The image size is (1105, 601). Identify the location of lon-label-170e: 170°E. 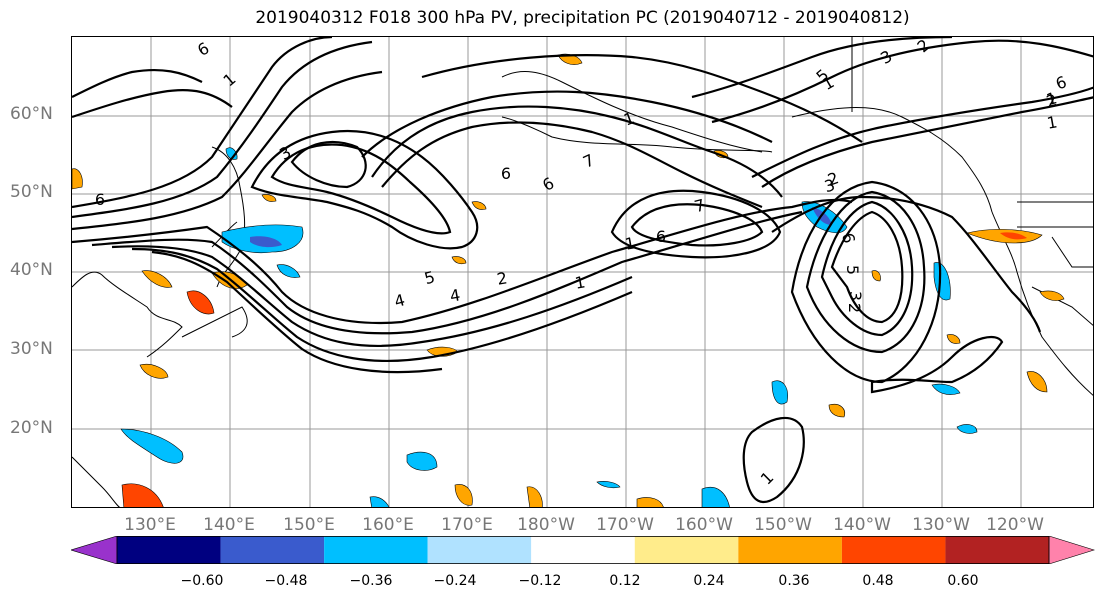
(467, 525).